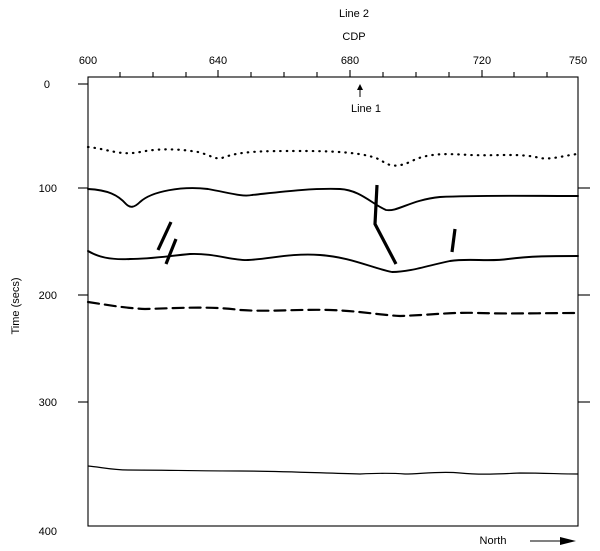 The image size is (600, 551). What do you see at coordinates (333, 156) in the screenshot?
I see `horizon-dotted` at bounding box center [333, 156].